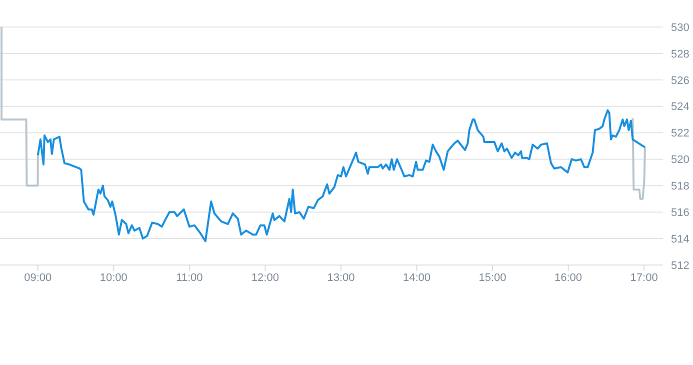 This screenshot has height=365, width=693. I want to click on y-tick-label: 520, so click(680, 160).